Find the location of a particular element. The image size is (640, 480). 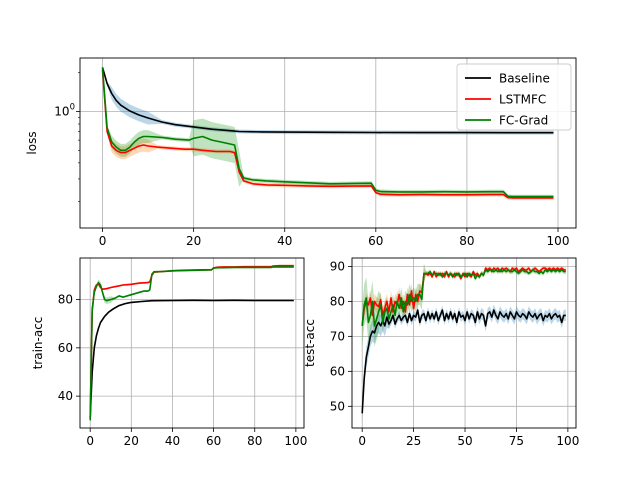

y-tick-label: 70 is located at coordinates (337, 336).